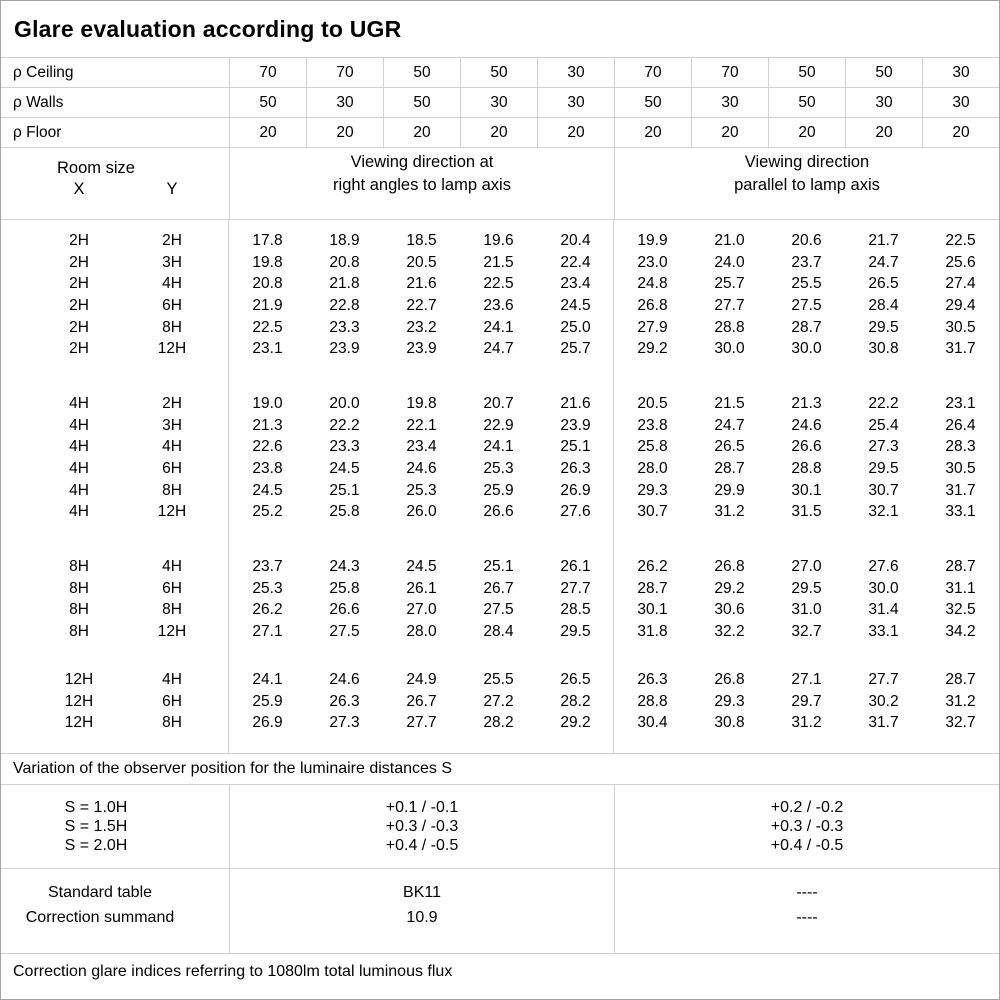 The height and width of the screenshot is (1000, 1000). Describe the element at coordinates (267, 447) in the screenshot. I see `ugr-value: 22.6` at that location.